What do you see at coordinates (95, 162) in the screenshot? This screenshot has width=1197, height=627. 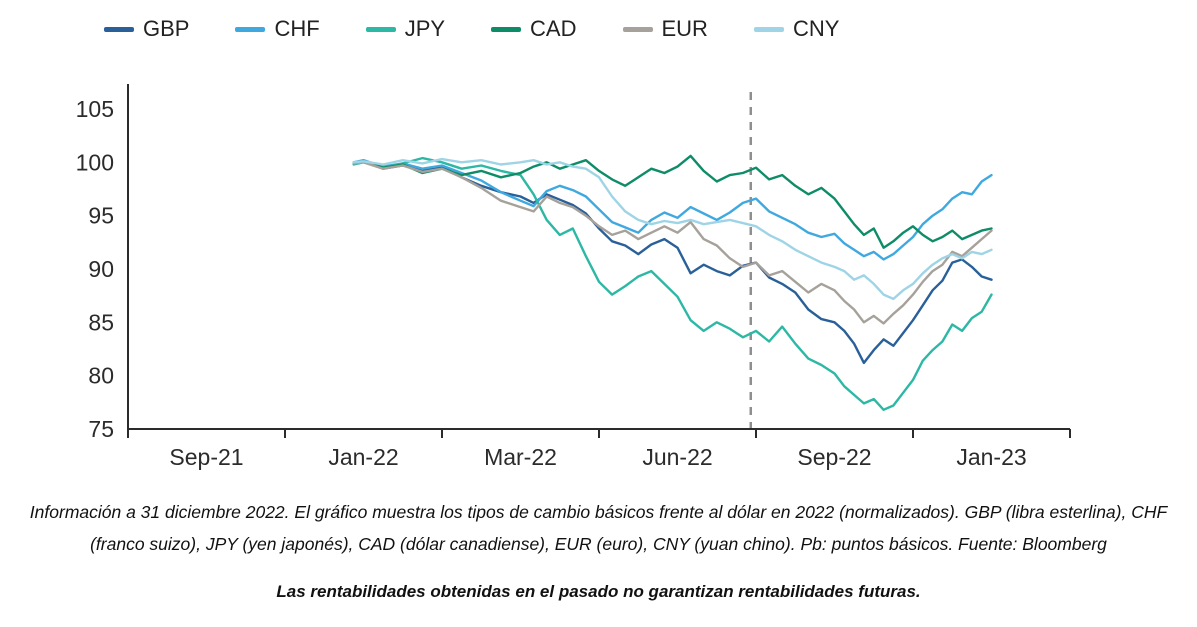 I see `svg-text: 100` at bounding box center [95, 162].